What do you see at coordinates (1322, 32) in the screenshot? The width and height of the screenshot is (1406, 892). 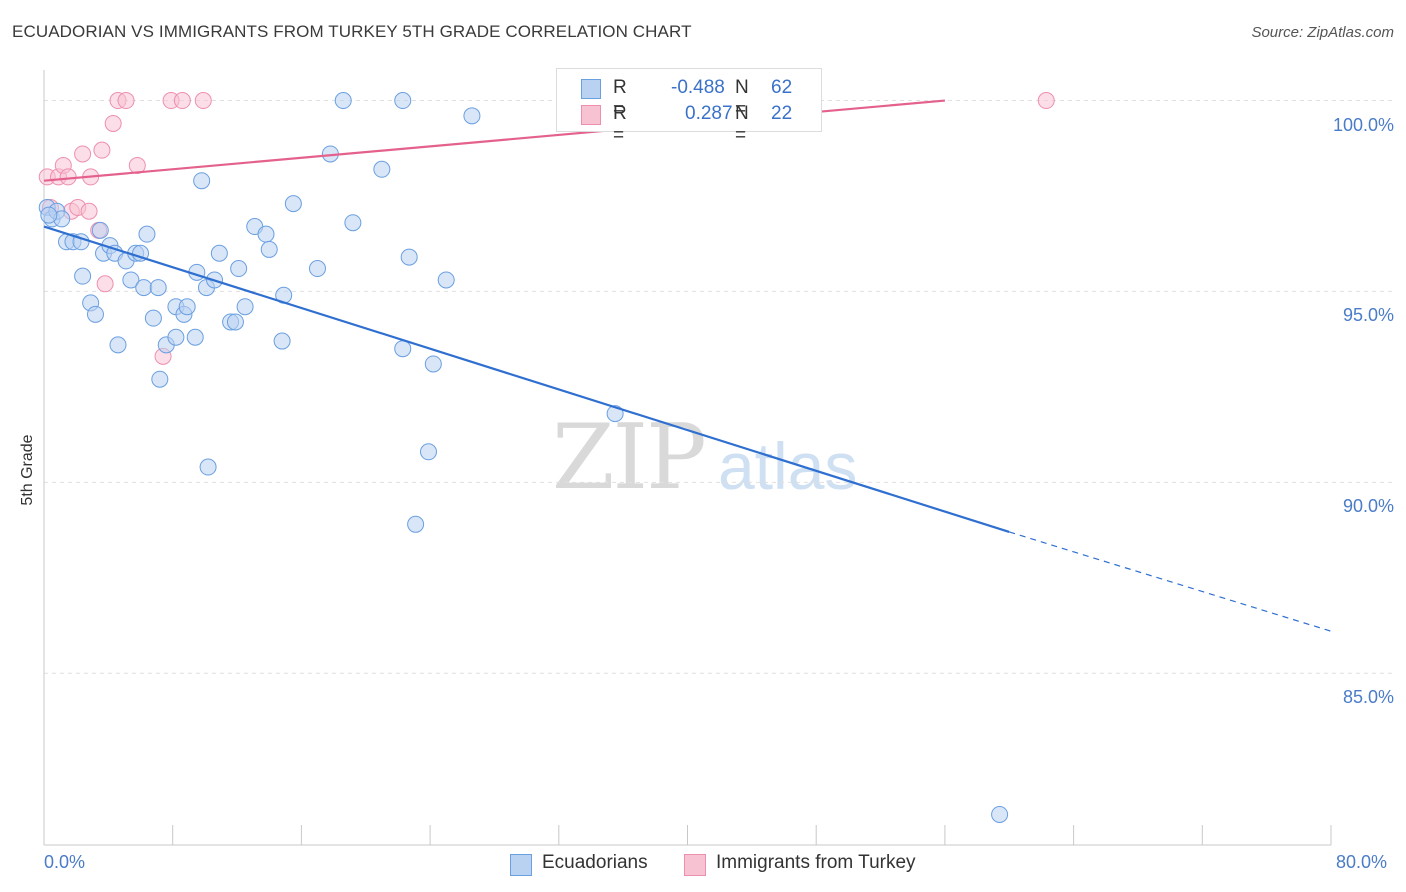 I see `source-label: Source: ZipAtlas.com` at bounding box center [1322, 32].